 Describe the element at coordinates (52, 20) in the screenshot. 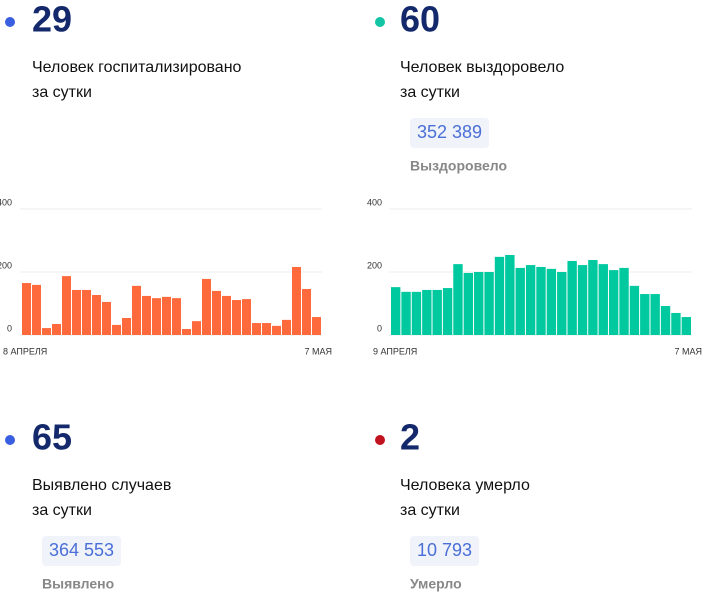

I see `stat-number: 29` at that location.